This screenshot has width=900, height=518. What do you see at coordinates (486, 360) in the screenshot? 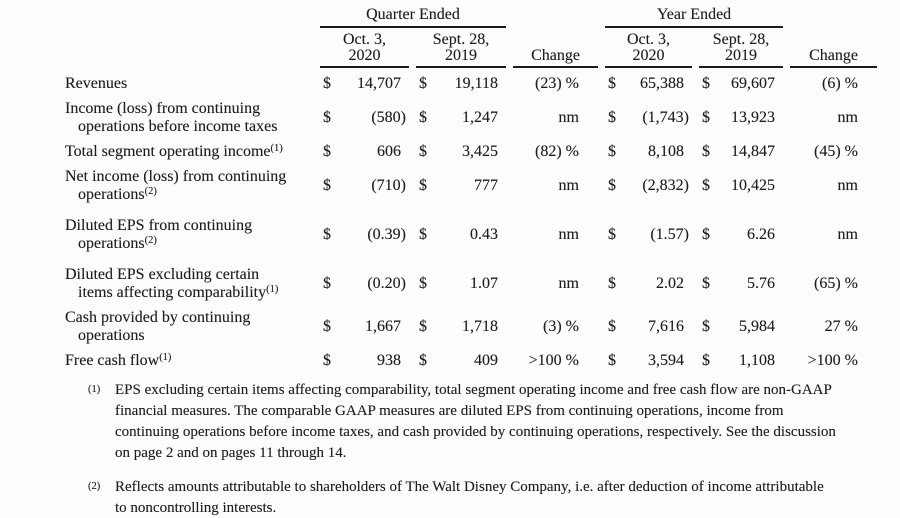
I see `cell-value: 409` at bounding box center [486, 360].